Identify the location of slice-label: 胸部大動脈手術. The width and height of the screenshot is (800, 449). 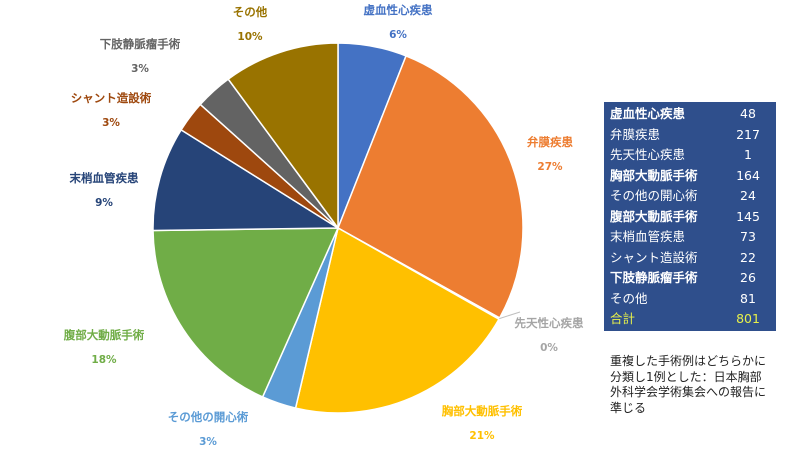
(482, 411).